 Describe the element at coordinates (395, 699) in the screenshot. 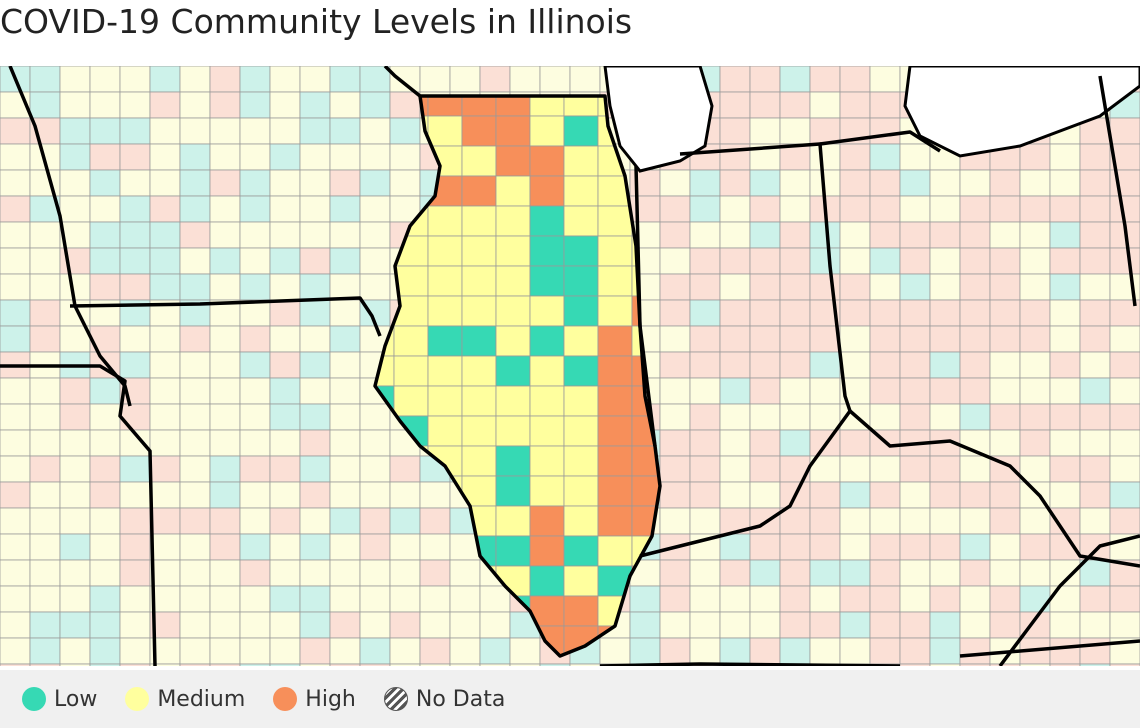

I see `hatched-circle-icon` at that location.